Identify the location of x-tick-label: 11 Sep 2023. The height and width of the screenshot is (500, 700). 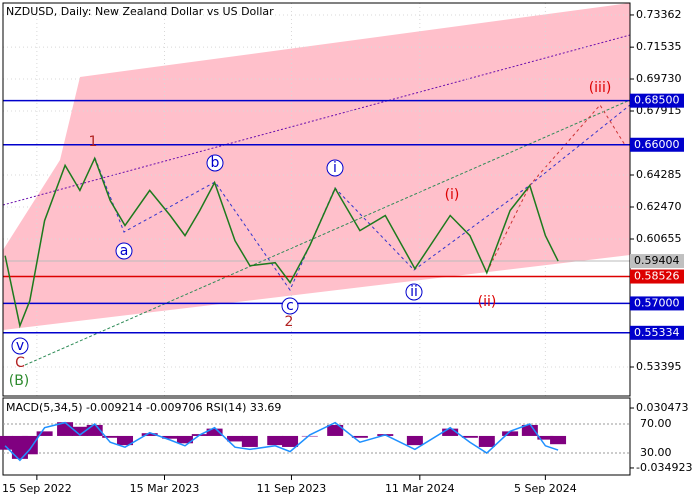
(292, 488).